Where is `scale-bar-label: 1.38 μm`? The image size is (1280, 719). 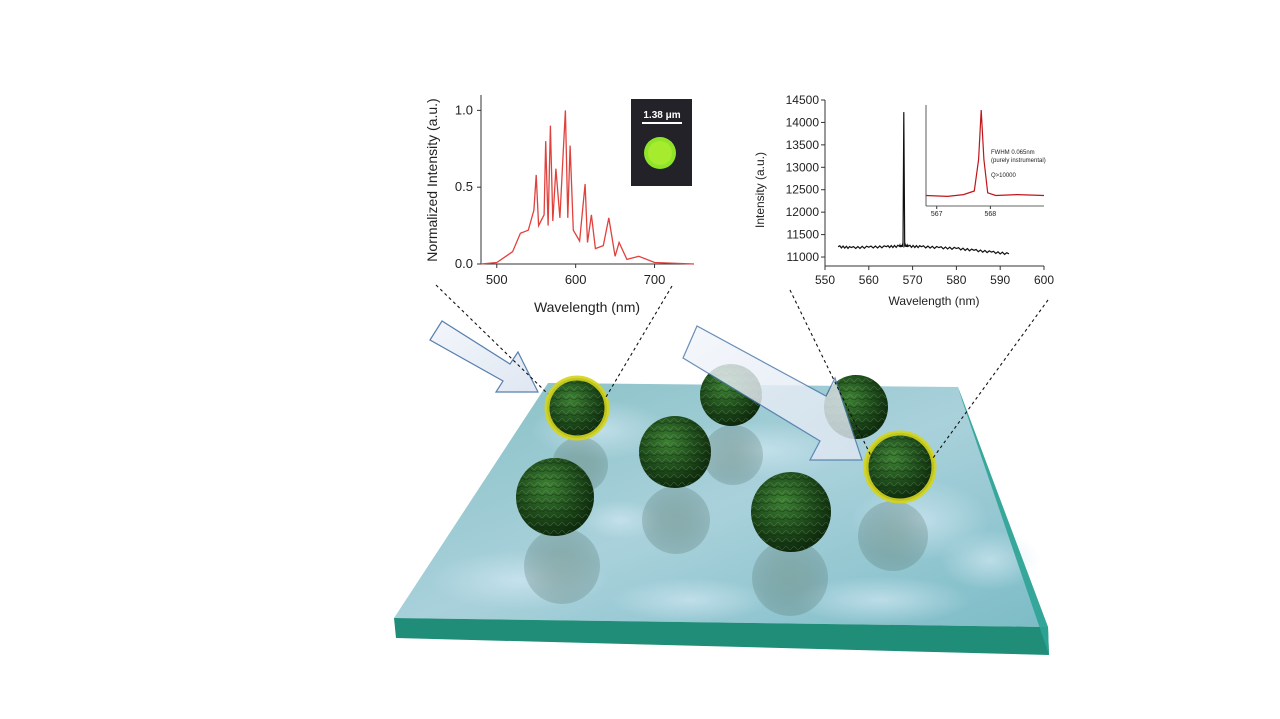 scale-bar-label: 1.38 μm is located at coordinates (661, 115).